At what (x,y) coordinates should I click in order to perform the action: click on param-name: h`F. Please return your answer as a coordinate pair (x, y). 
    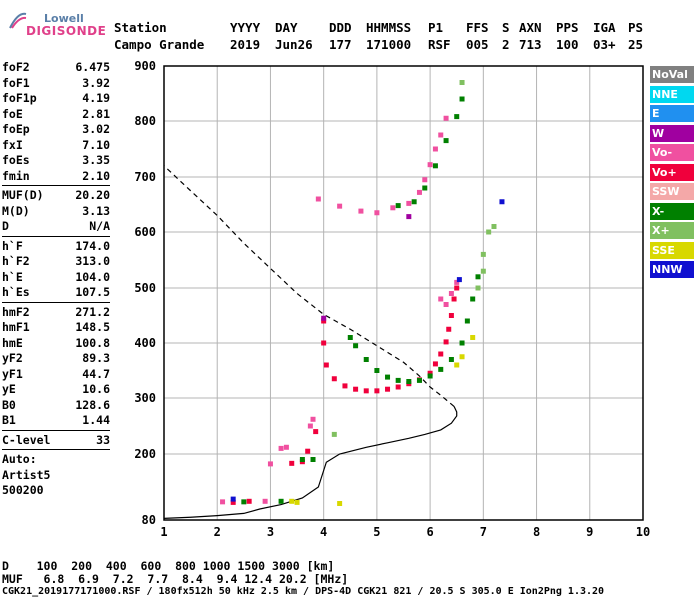
    Looking at the image, I should click on (12, 245).